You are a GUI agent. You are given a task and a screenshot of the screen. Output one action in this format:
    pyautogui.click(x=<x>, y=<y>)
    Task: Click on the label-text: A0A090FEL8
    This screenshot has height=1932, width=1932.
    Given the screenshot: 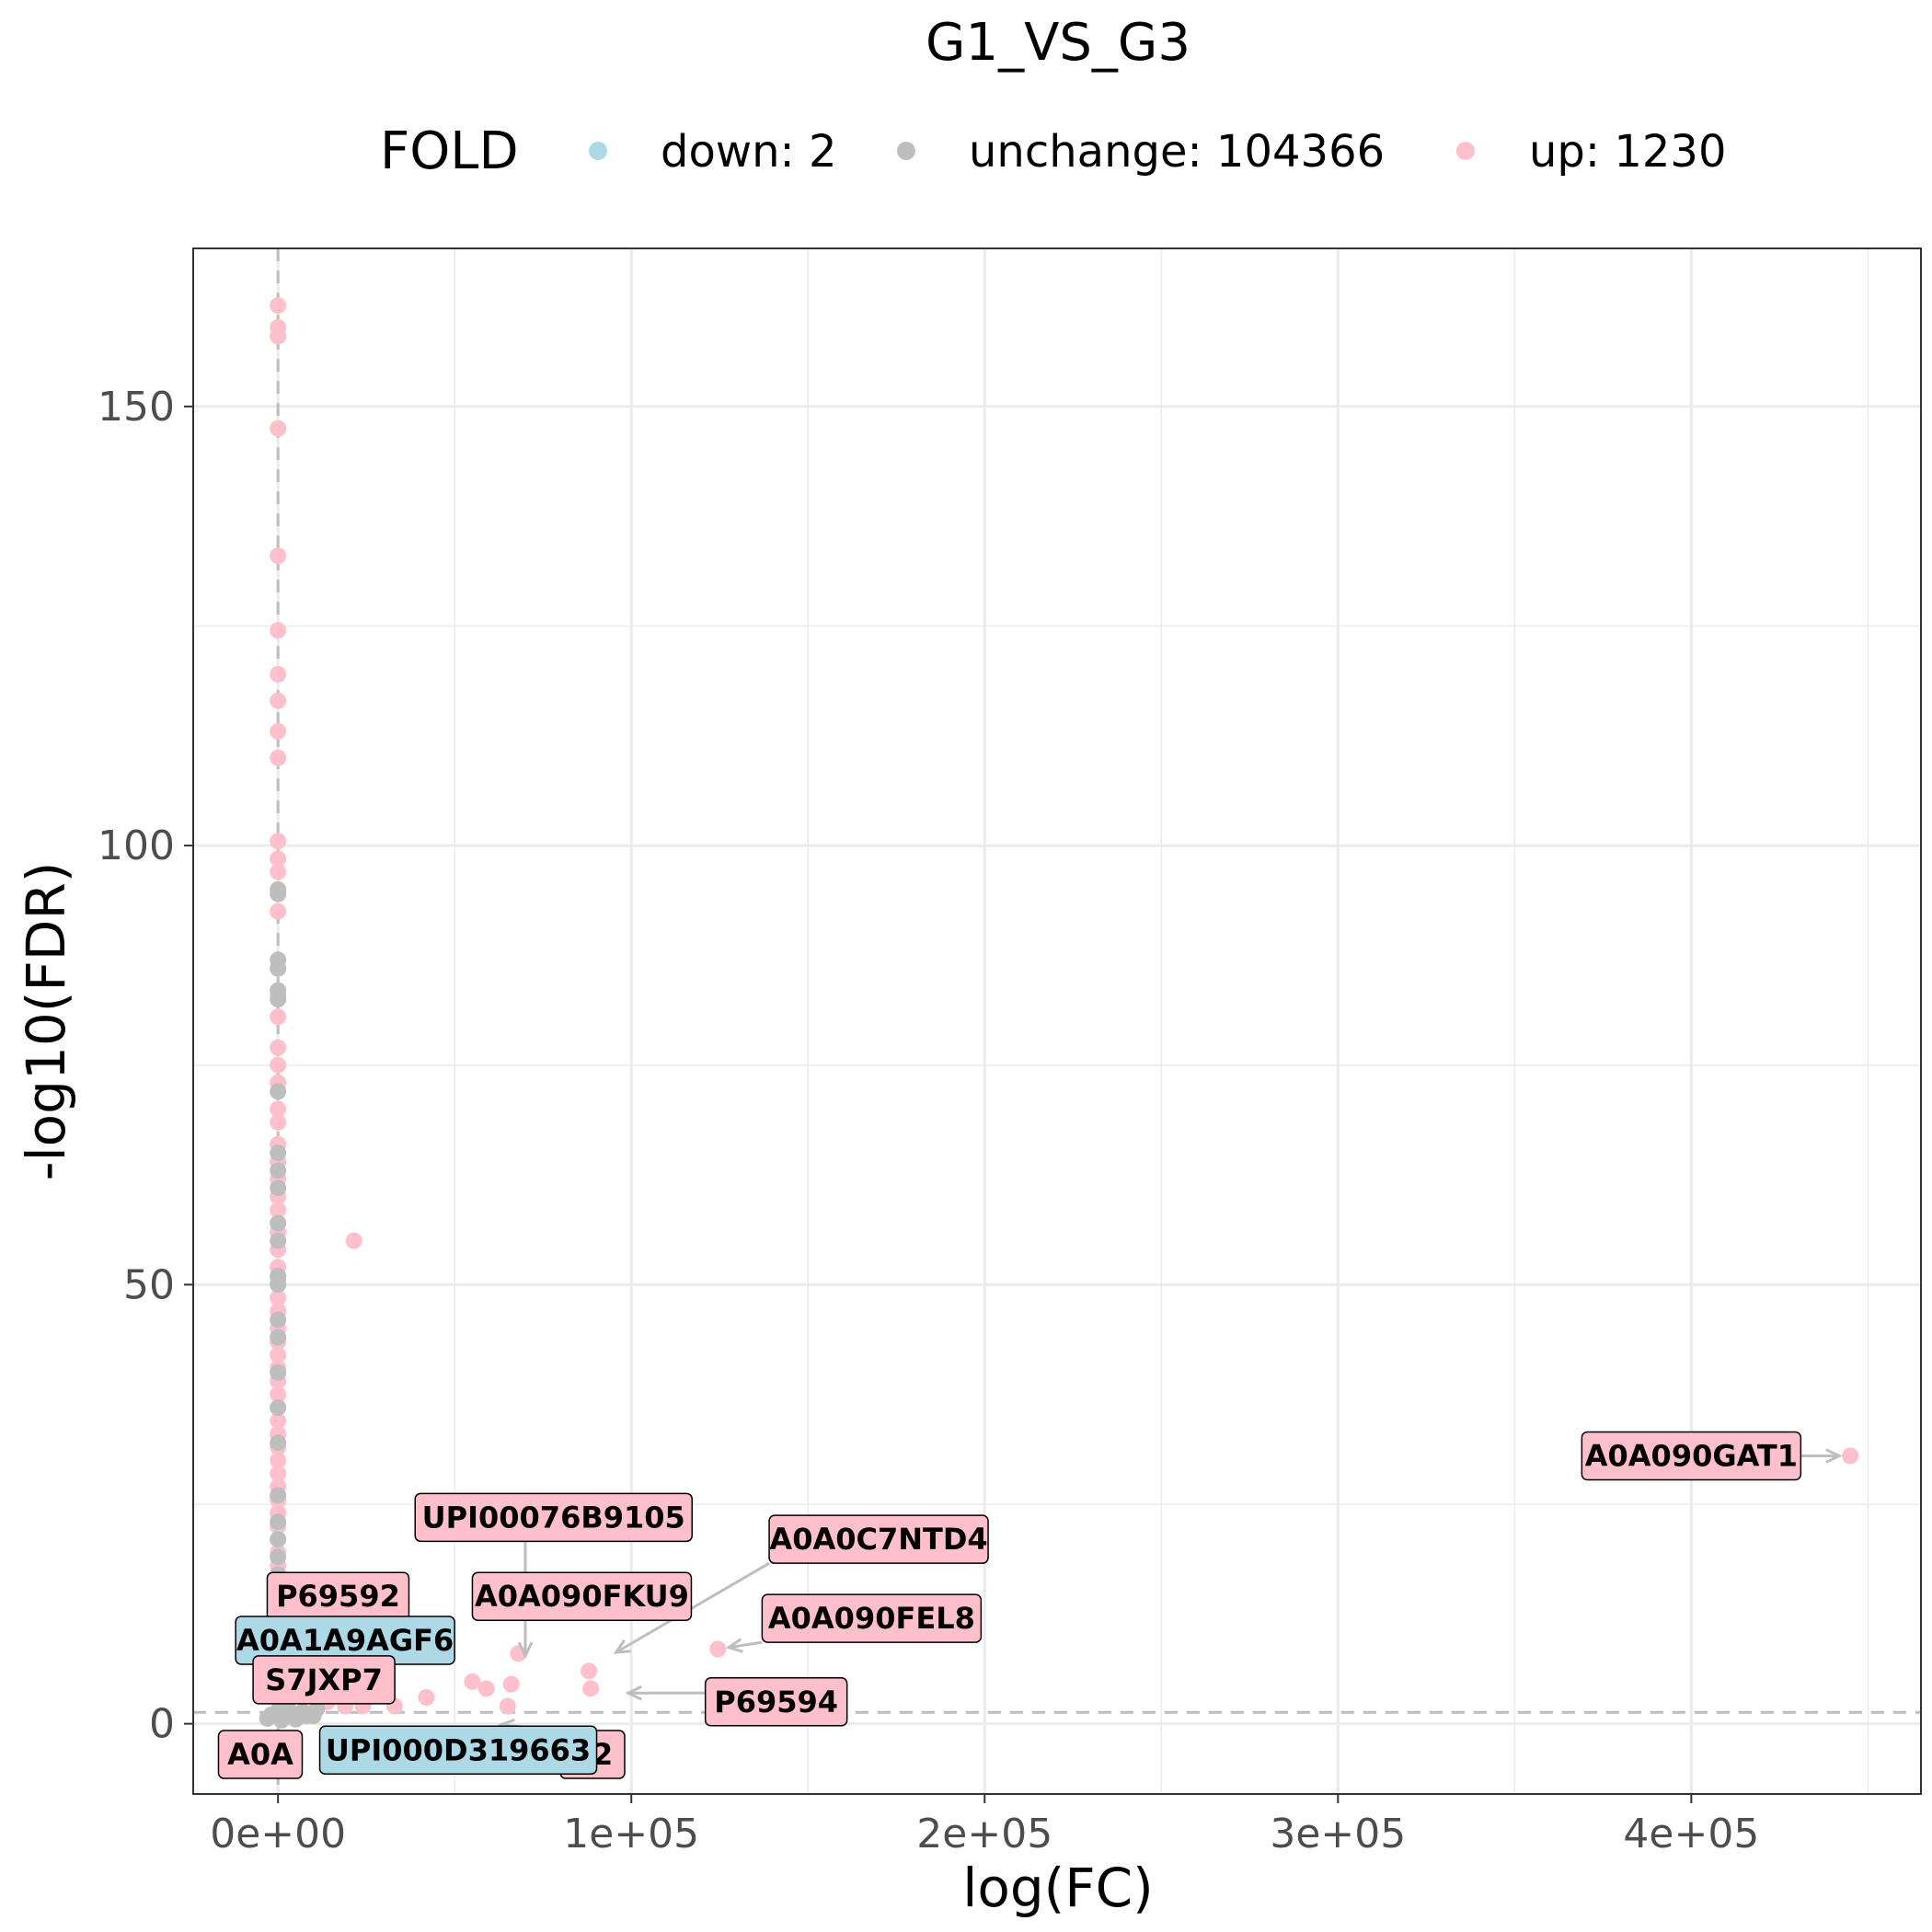 What is the action you would take?
    pyautogui.click(x=871, y=1618)
    